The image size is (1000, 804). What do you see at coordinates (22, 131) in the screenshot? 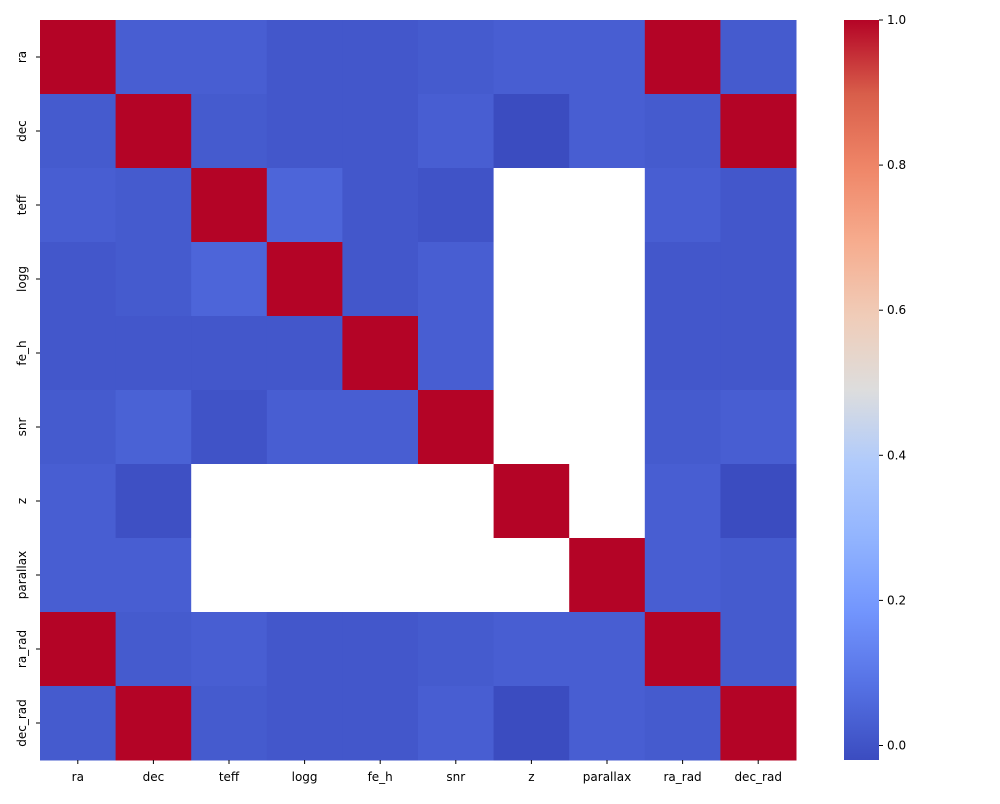
I see `y-tick-label: dec` at bounding box center [22, 131].